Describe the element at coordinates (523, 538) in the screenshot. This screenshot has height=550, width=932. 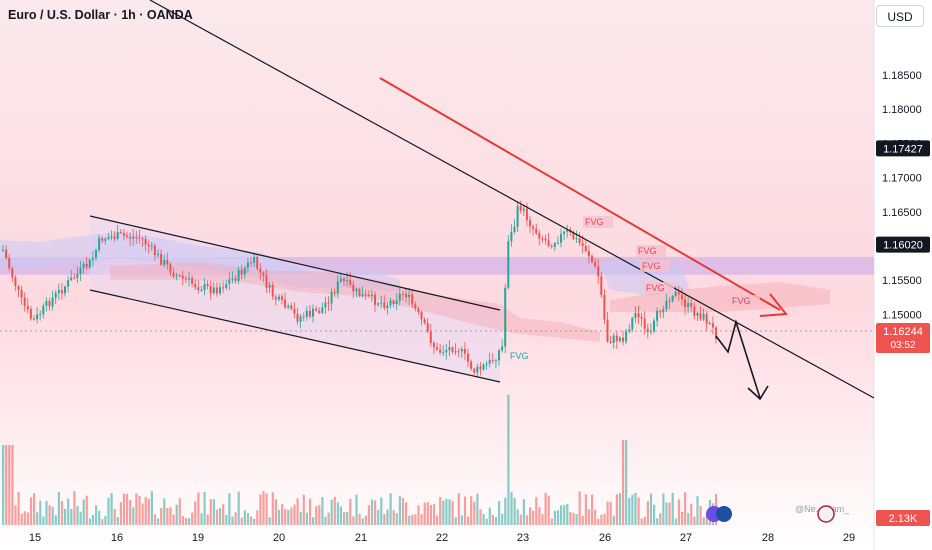
I see `x-tick-label-6: 23` at that location.